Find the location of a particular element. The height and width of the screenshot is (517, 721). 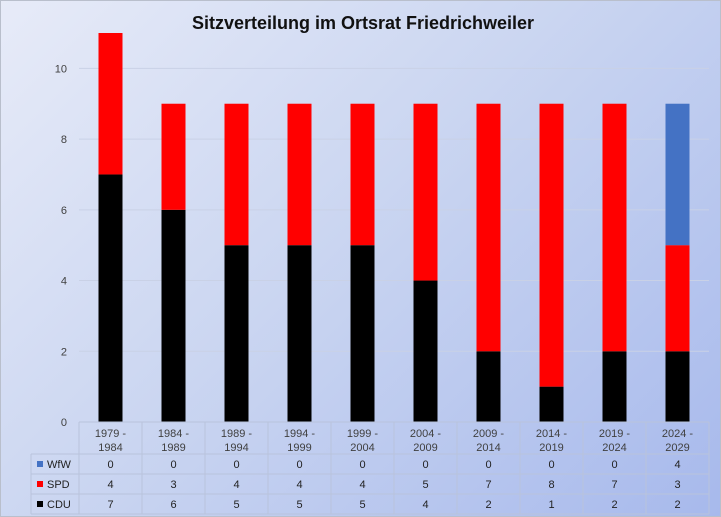

y-tick-label: 4 is located at coordinates (64, 282).